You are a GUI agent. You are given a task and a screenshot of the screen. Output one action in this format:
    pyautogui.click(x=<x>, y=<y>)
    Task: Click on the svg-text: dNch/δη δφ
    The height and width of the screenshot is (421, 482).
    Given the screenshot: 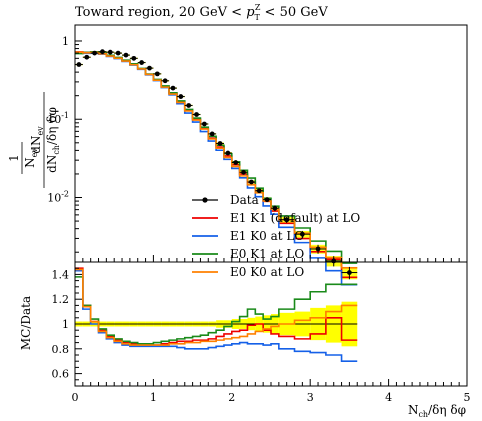 What is the action you would take?
    pyautogui.click(x=53, y=140)
    